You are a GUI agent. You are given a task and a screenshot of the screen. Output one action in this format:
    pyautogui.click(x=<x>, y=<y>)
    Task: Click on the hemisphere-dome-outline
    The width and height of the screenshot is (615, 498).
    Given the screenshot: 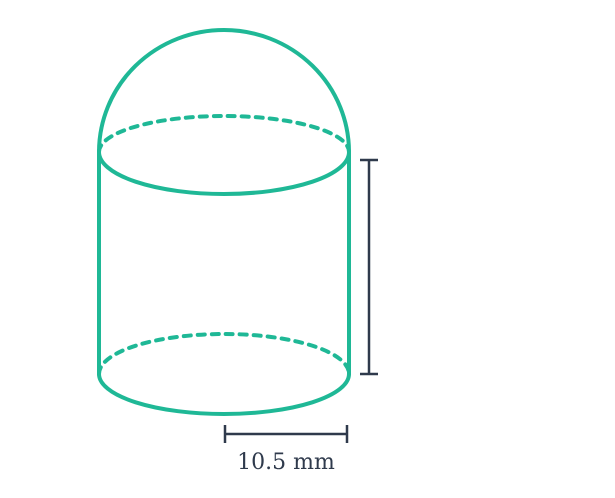 What is the action you would take?
    pyautogui.click(x=224, y=91)
    